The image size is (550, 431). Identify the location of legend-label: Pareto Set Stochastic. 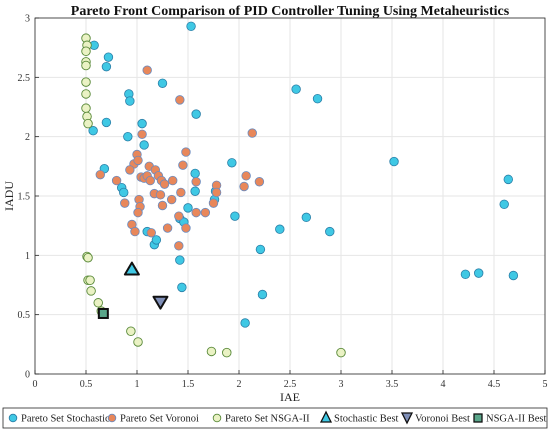
(65, 419).